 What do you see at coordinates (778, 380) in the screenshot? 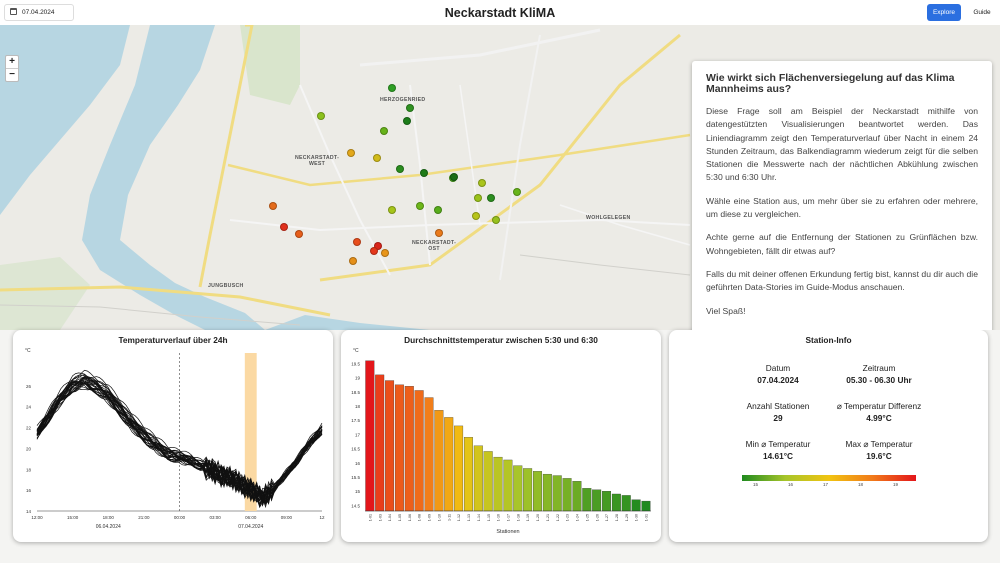
I see `stat-value: 07.04.2024` at bounding box center [778, 380].